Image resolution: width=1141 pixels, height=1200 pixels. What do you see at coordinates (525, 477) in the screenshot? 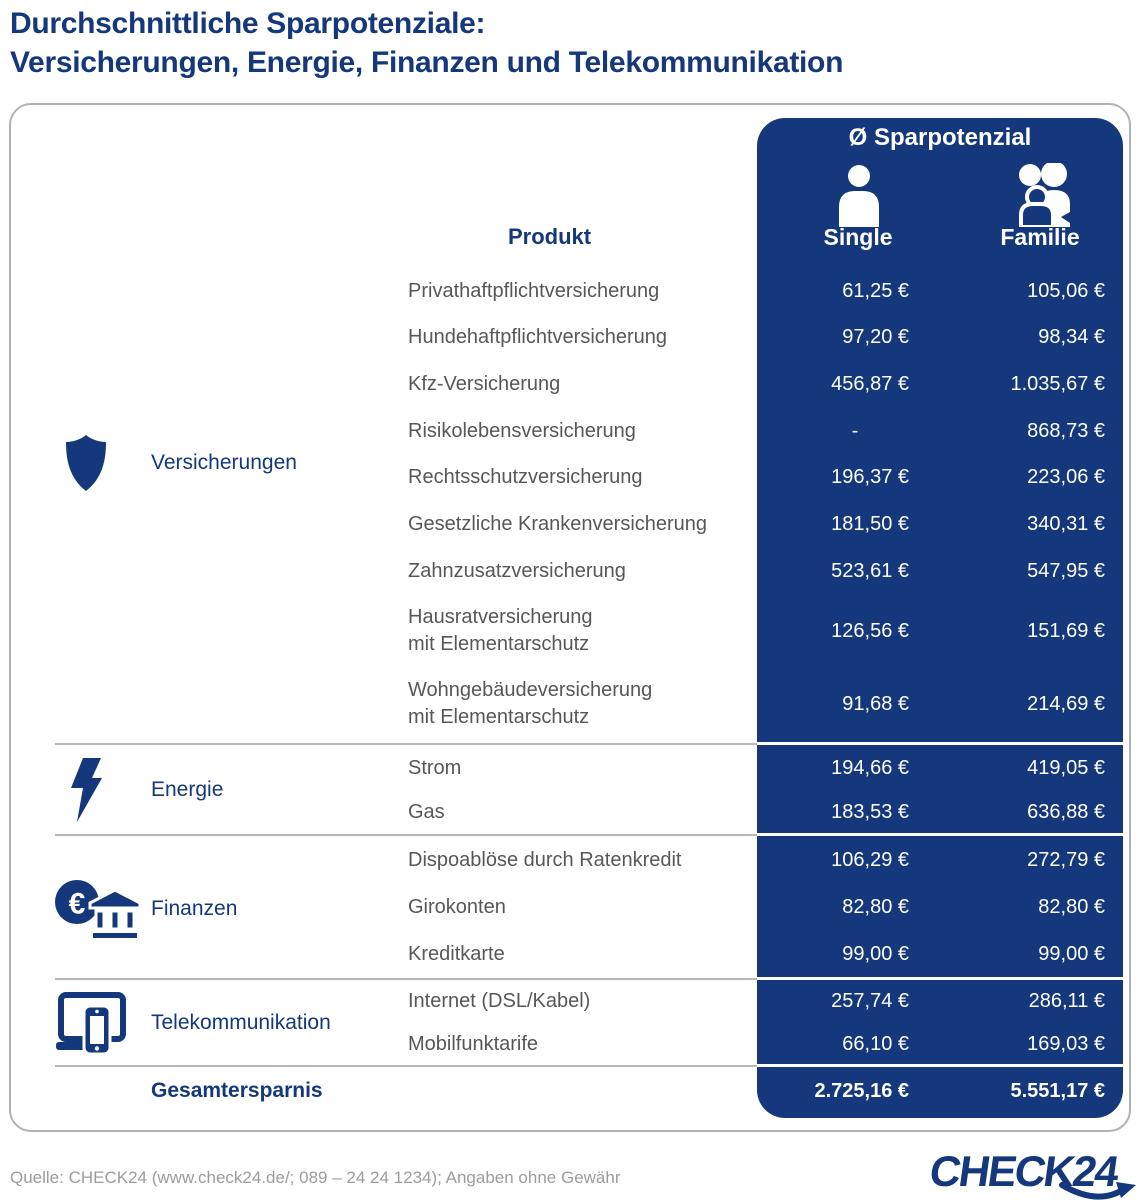
I see `product-name: Rechtsschutzversicherung` at bounding box center [525, 477].